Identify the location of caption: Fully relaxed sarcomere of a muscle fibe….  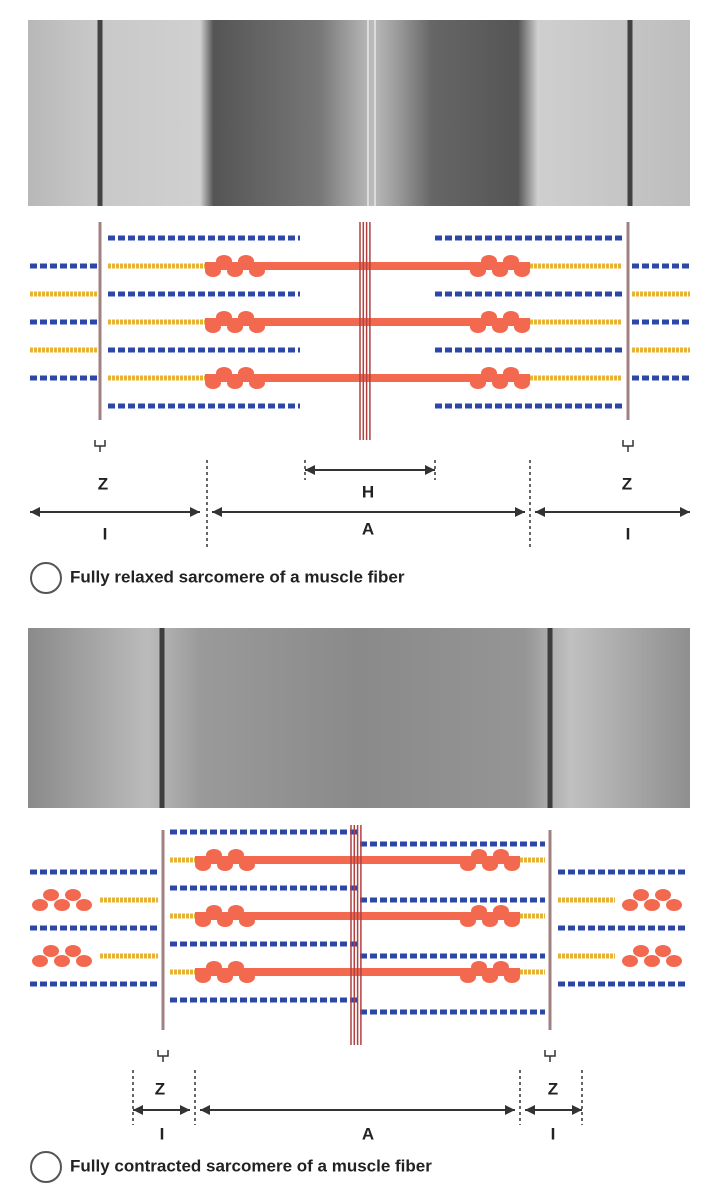
(237, 576).